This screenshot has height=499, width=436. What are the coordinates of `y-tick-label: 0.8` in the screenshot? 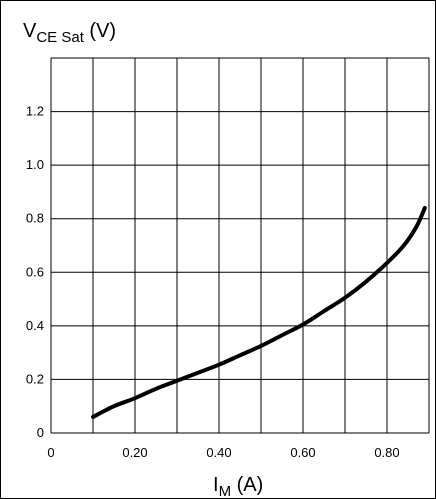 It's located at (35, 218).